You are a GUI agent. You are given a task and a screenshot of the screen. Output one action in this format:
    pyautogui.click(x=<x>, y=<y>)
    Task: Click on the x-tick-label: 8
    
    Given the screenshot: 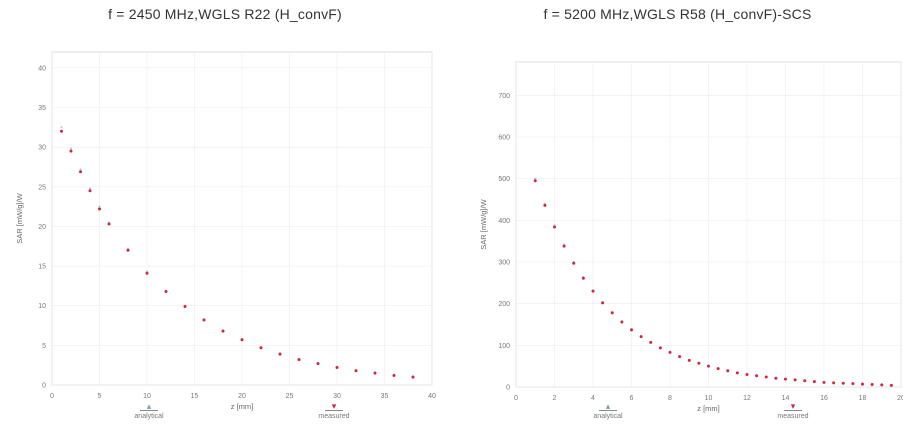 What is the action you would take?
    pyautogui.click(x=670, y=398)
    